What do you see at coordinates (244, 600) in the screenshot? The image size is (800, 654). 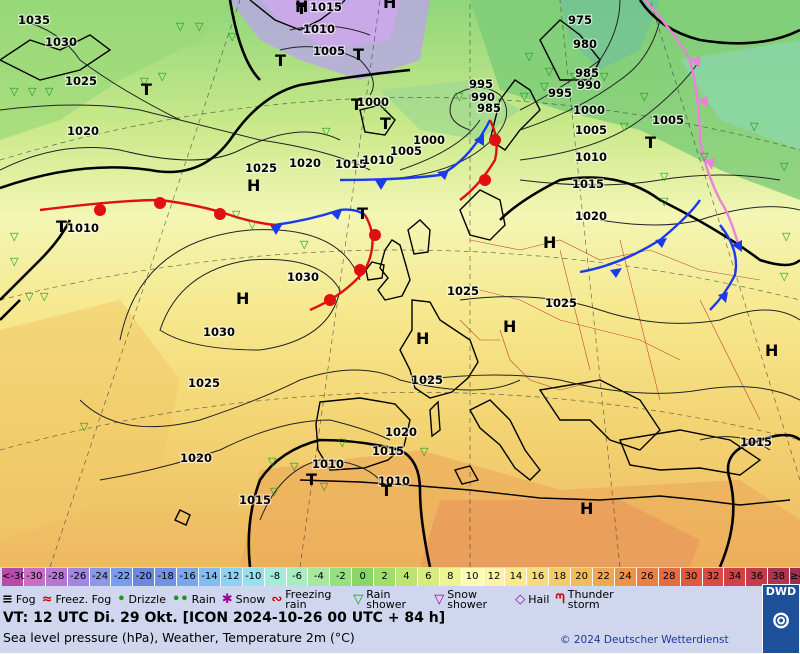 I see `weather-legend-item: ✱ Snow` at bounding box center [244, 600].